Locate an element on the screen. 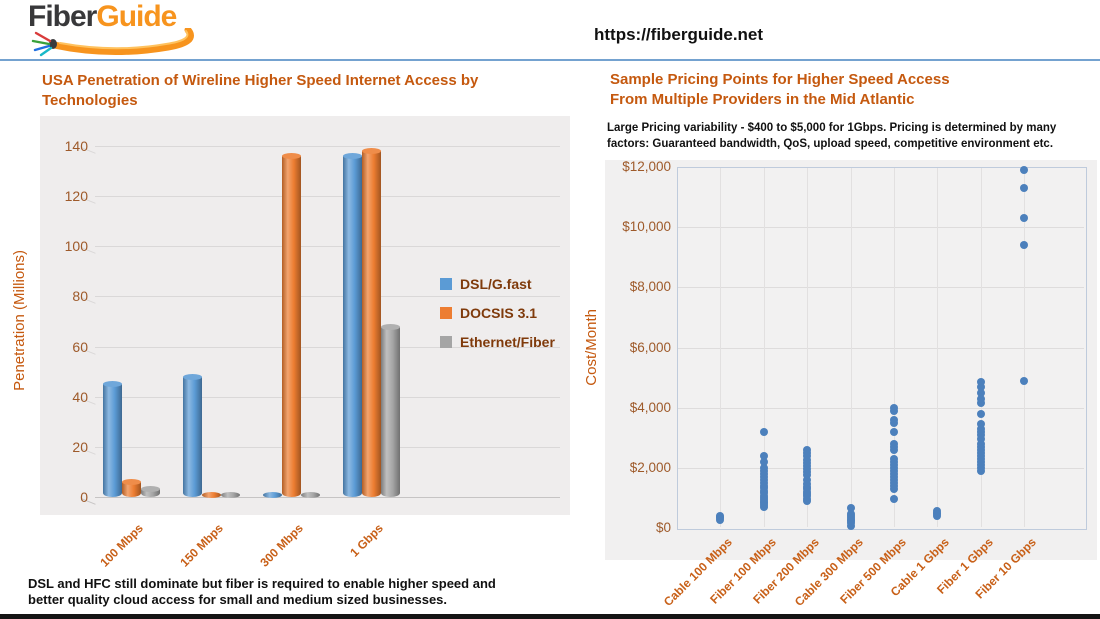 This screenshot has width=1100, height=619. y-axis-tick-label: $4,000 is located at coordinates (650, 407).